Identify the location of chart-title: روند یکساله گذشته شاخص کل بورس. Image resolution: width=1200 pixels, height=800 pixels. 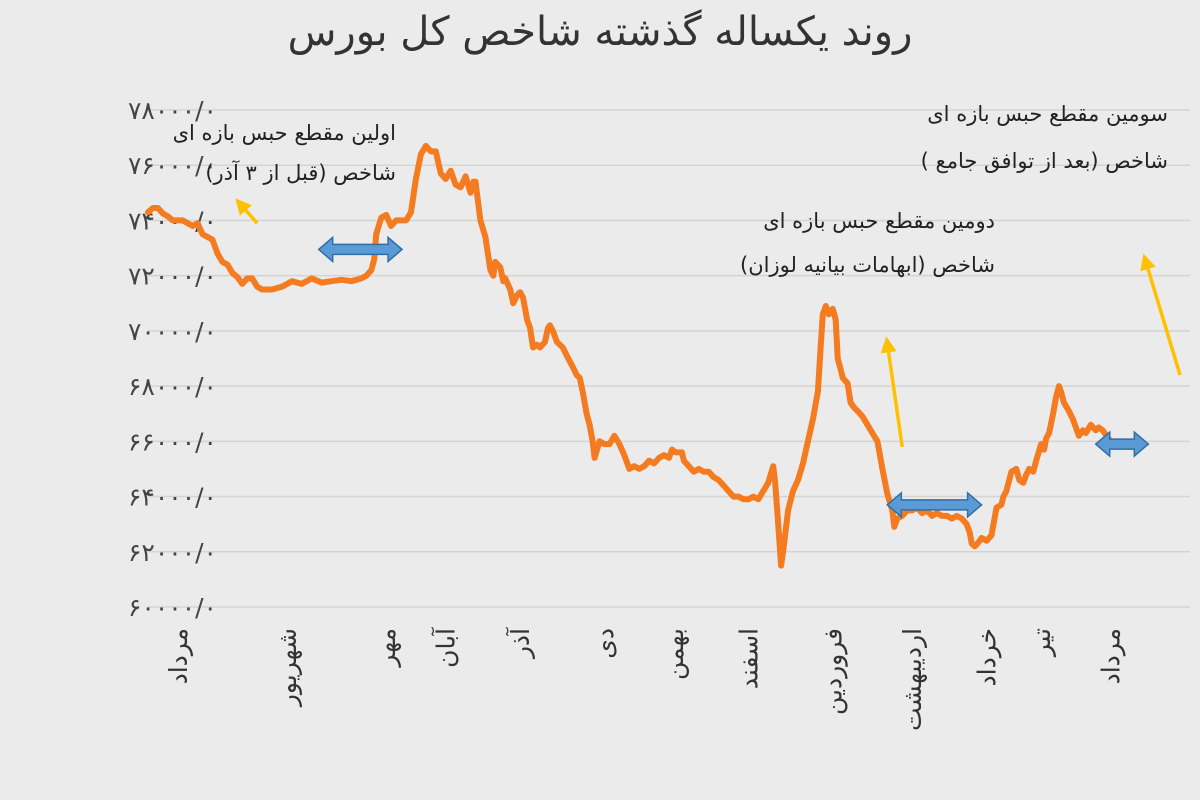
(600, 32).